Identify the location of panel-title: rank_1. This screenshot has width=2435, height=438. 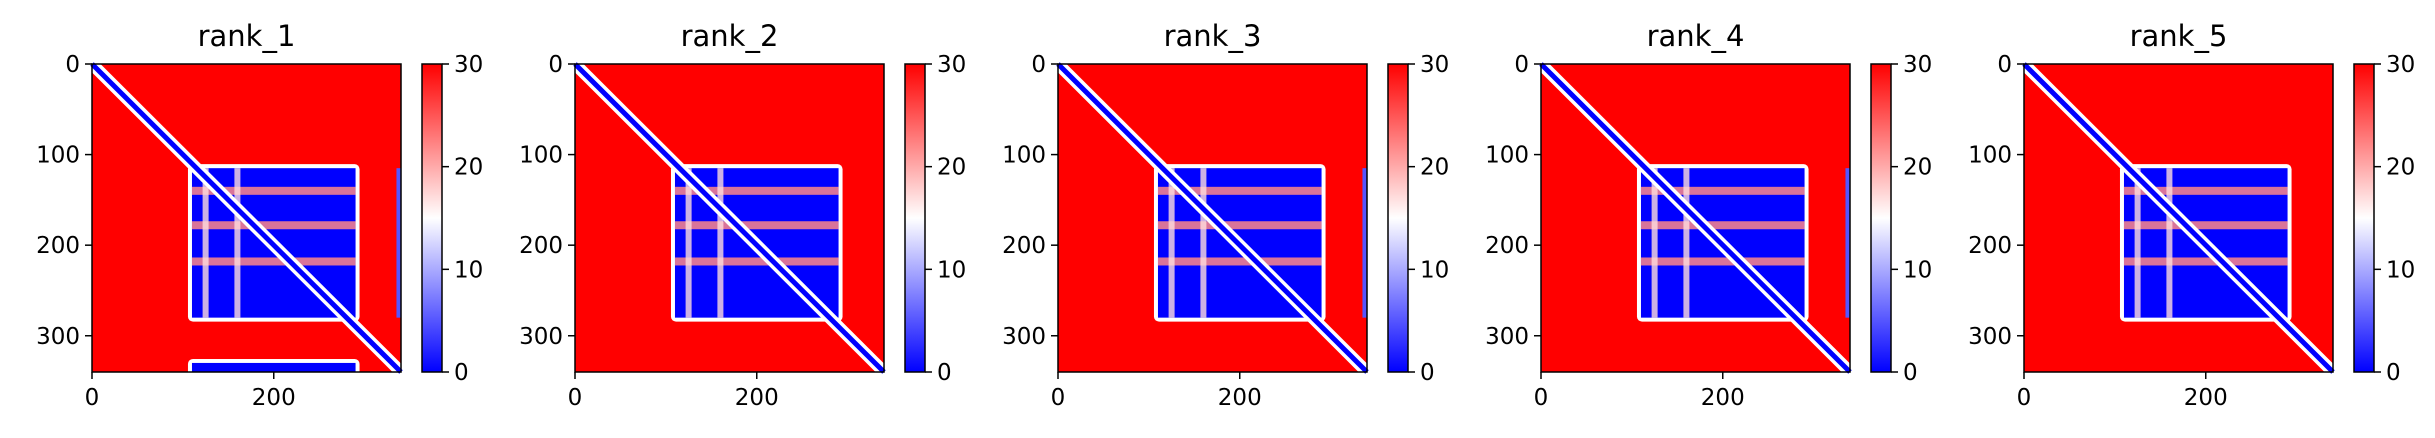
(247, 36).